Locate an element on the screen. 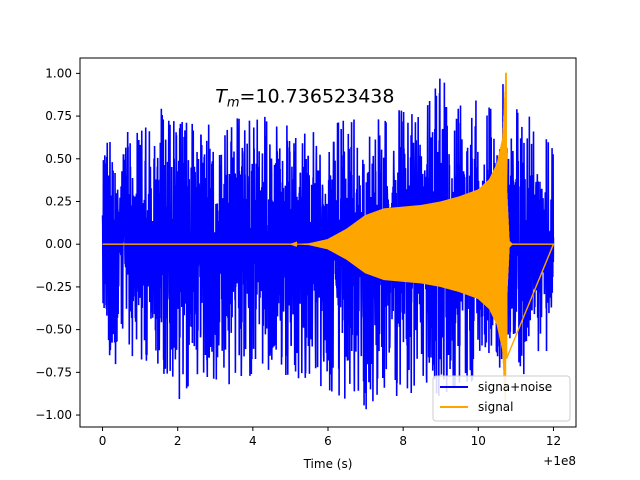  x-axis-offset-label: +1e8 is located at coordinates (559, 461).